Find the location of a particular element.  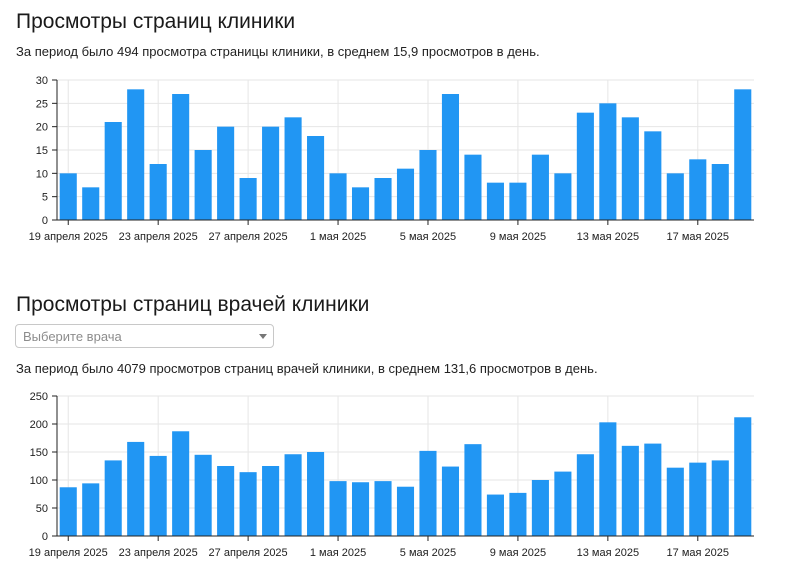

y-tick-label: 5 is located at coordinates (45, 198).